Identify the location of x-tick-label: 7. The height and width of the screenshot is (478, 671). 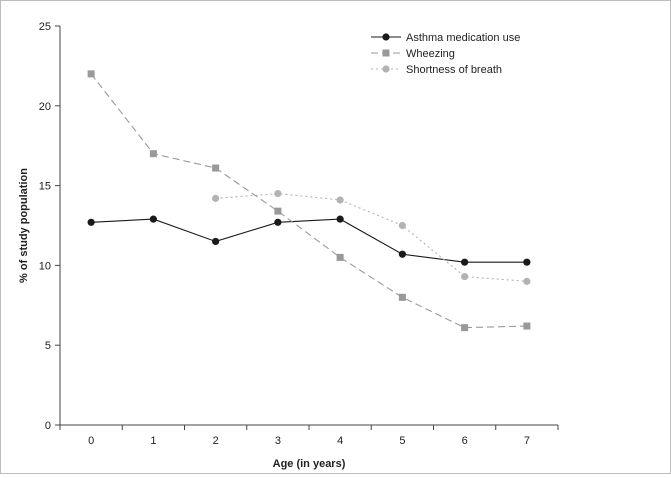
(527, 441).